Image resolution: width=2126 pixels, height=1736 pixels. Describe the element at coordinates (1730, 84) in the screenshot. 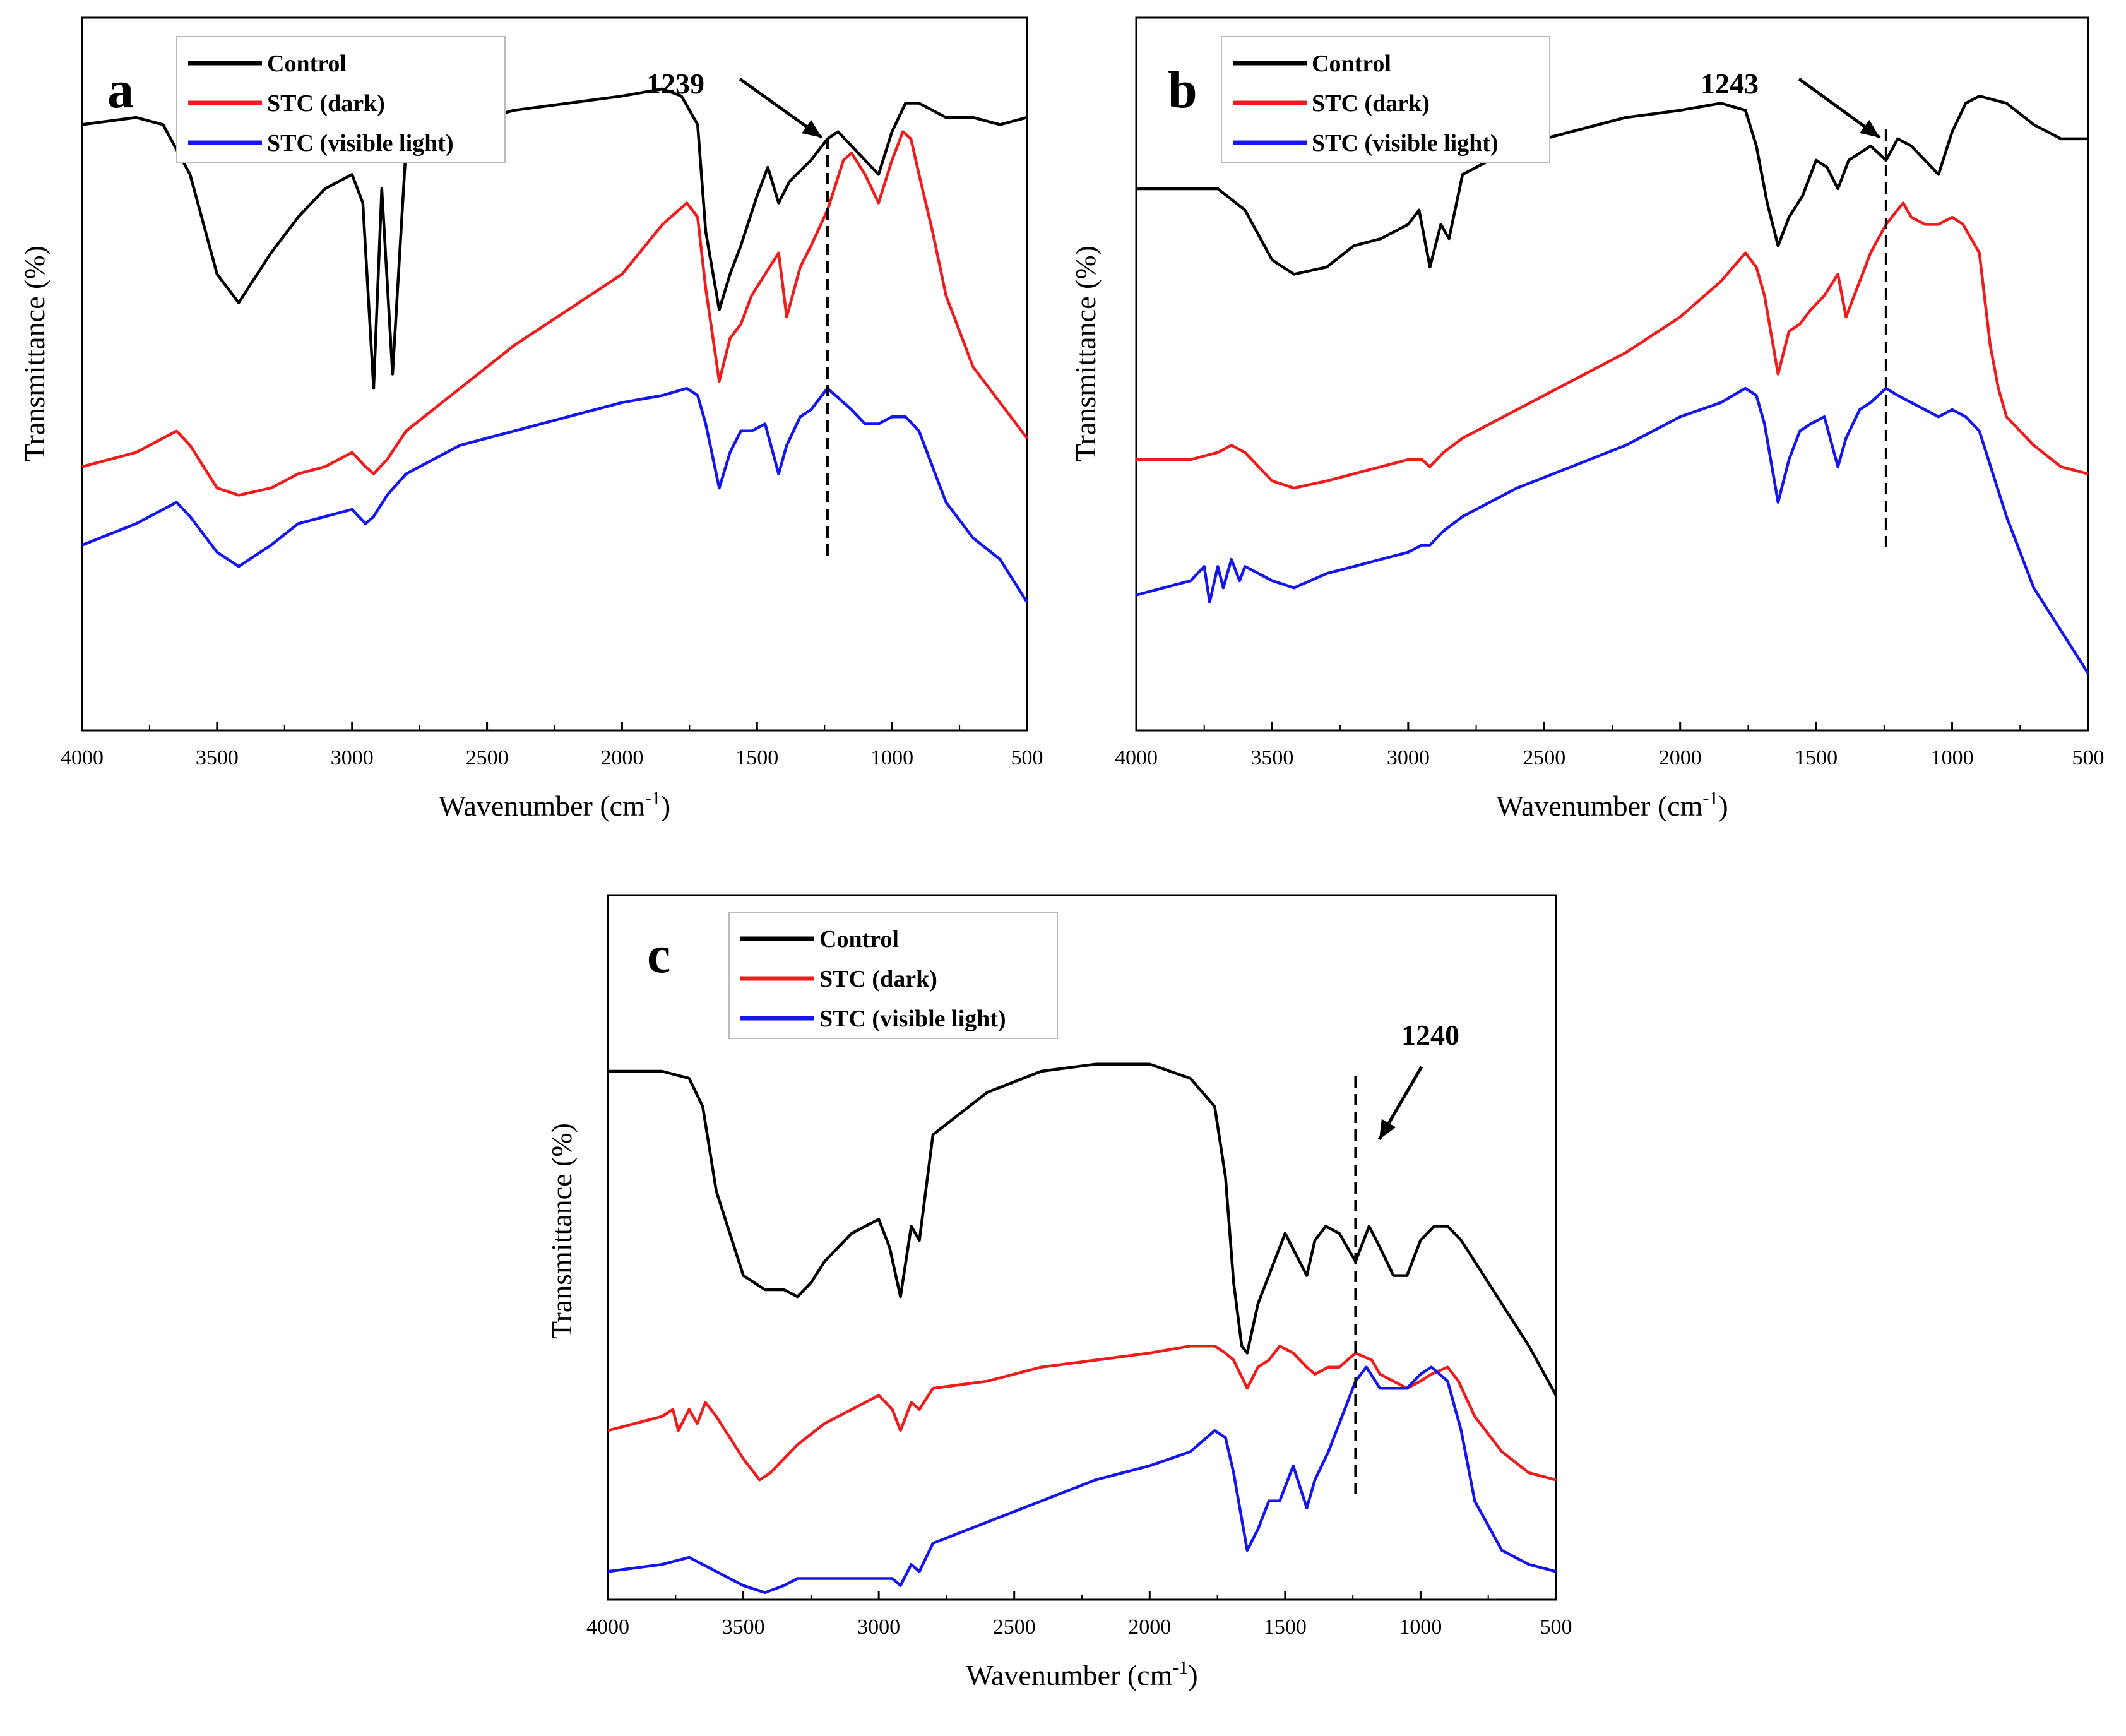

I see `annotation-label: 1243` at that location.